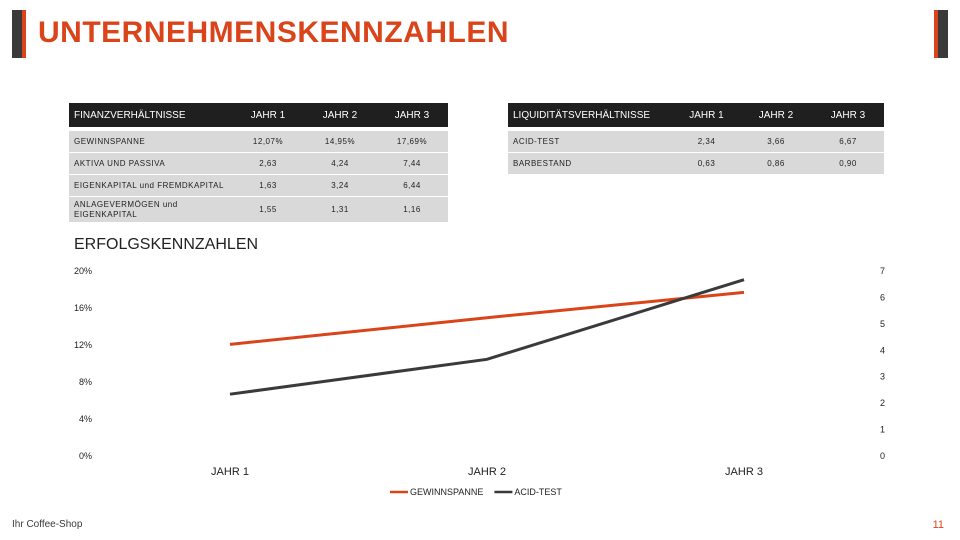 The image size is (960, 540). What do you see at coordinates (882, 377) in the screenshot?
I see `y-right-tick-label: 3` at bounding box center [882, 377].